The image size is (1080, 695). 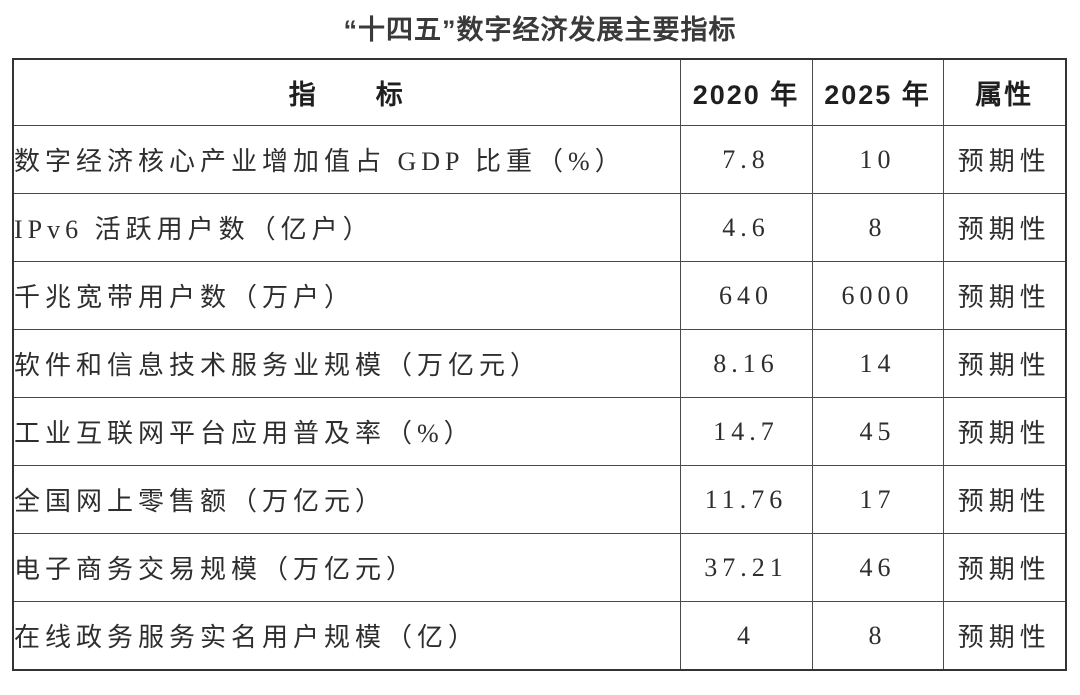 What do you see at coordinates (346, 567) in the screenshot?
I see `cell-indicator: 电子商务交易规模（万亿元）` at bounding box center [346, 567].